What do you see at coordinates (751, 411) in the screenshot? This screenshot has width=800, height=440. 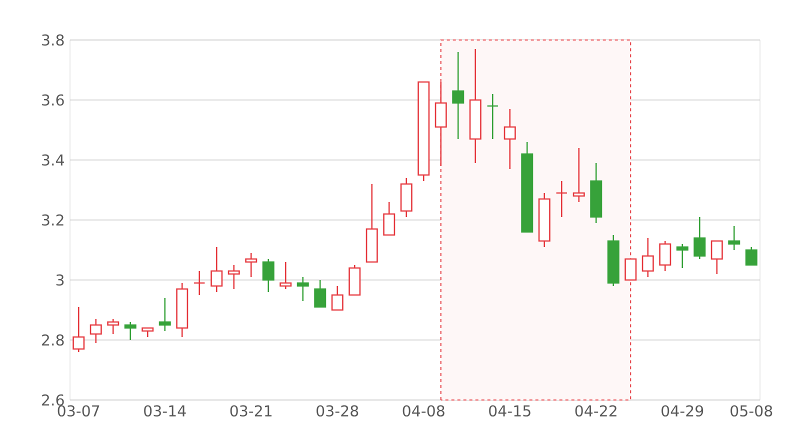 I see `x-tick-label: 05-08` at bounding box center [751, 411].